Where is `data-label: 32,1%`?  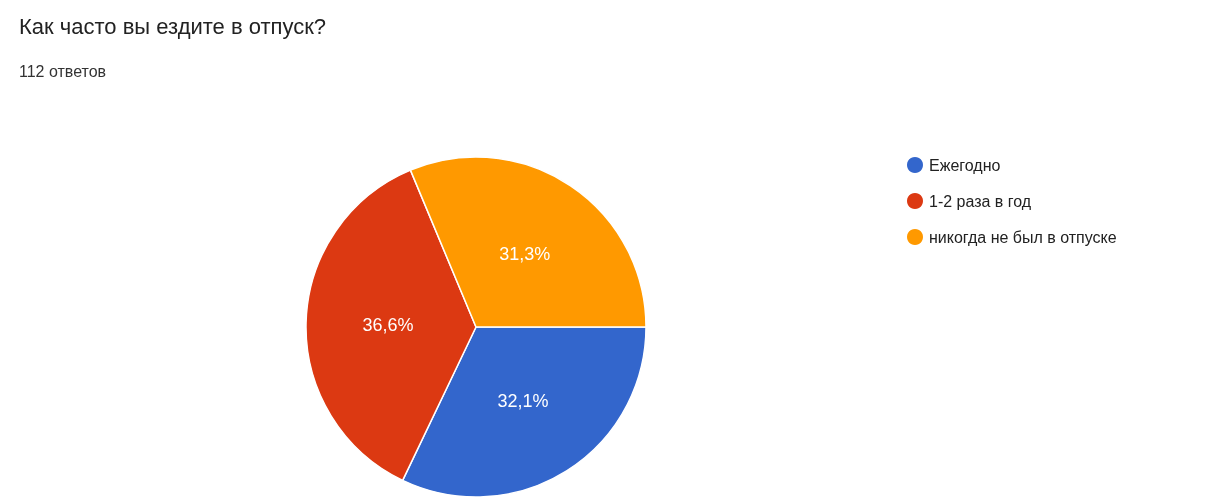
data-label: 32,1% is located at coordinates (523, 401).